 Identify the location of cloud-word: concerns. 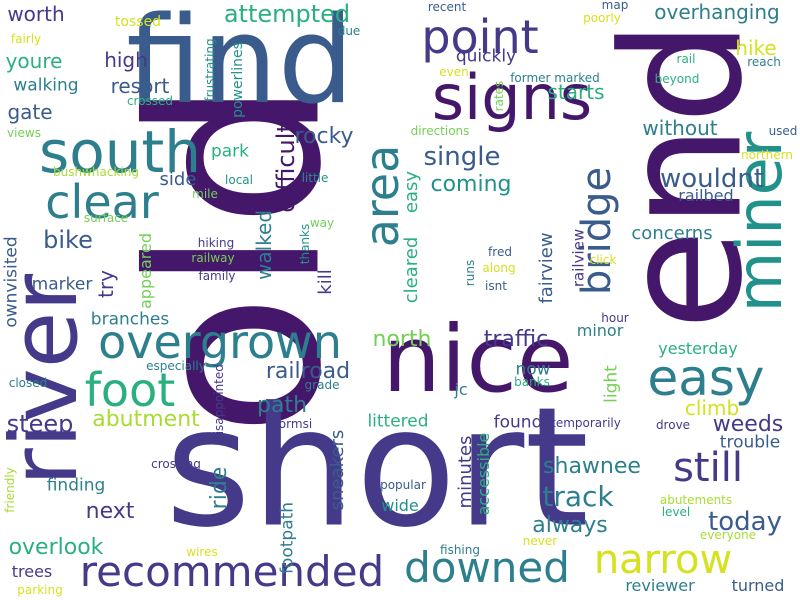
(672, 233).